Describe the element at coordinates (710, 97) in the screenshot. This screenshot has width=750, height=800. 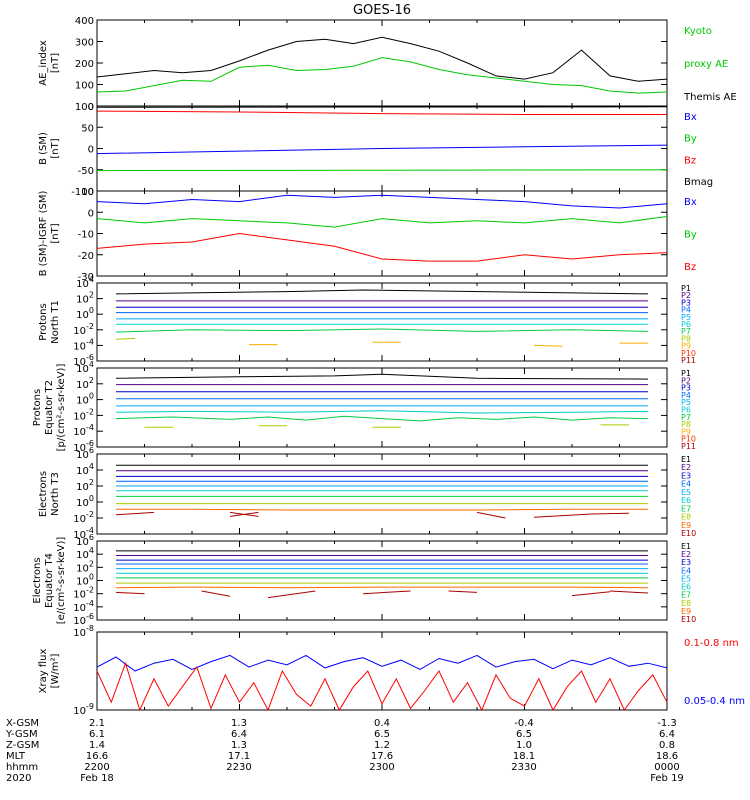
I see `legend-label: Themis AE` at that location.